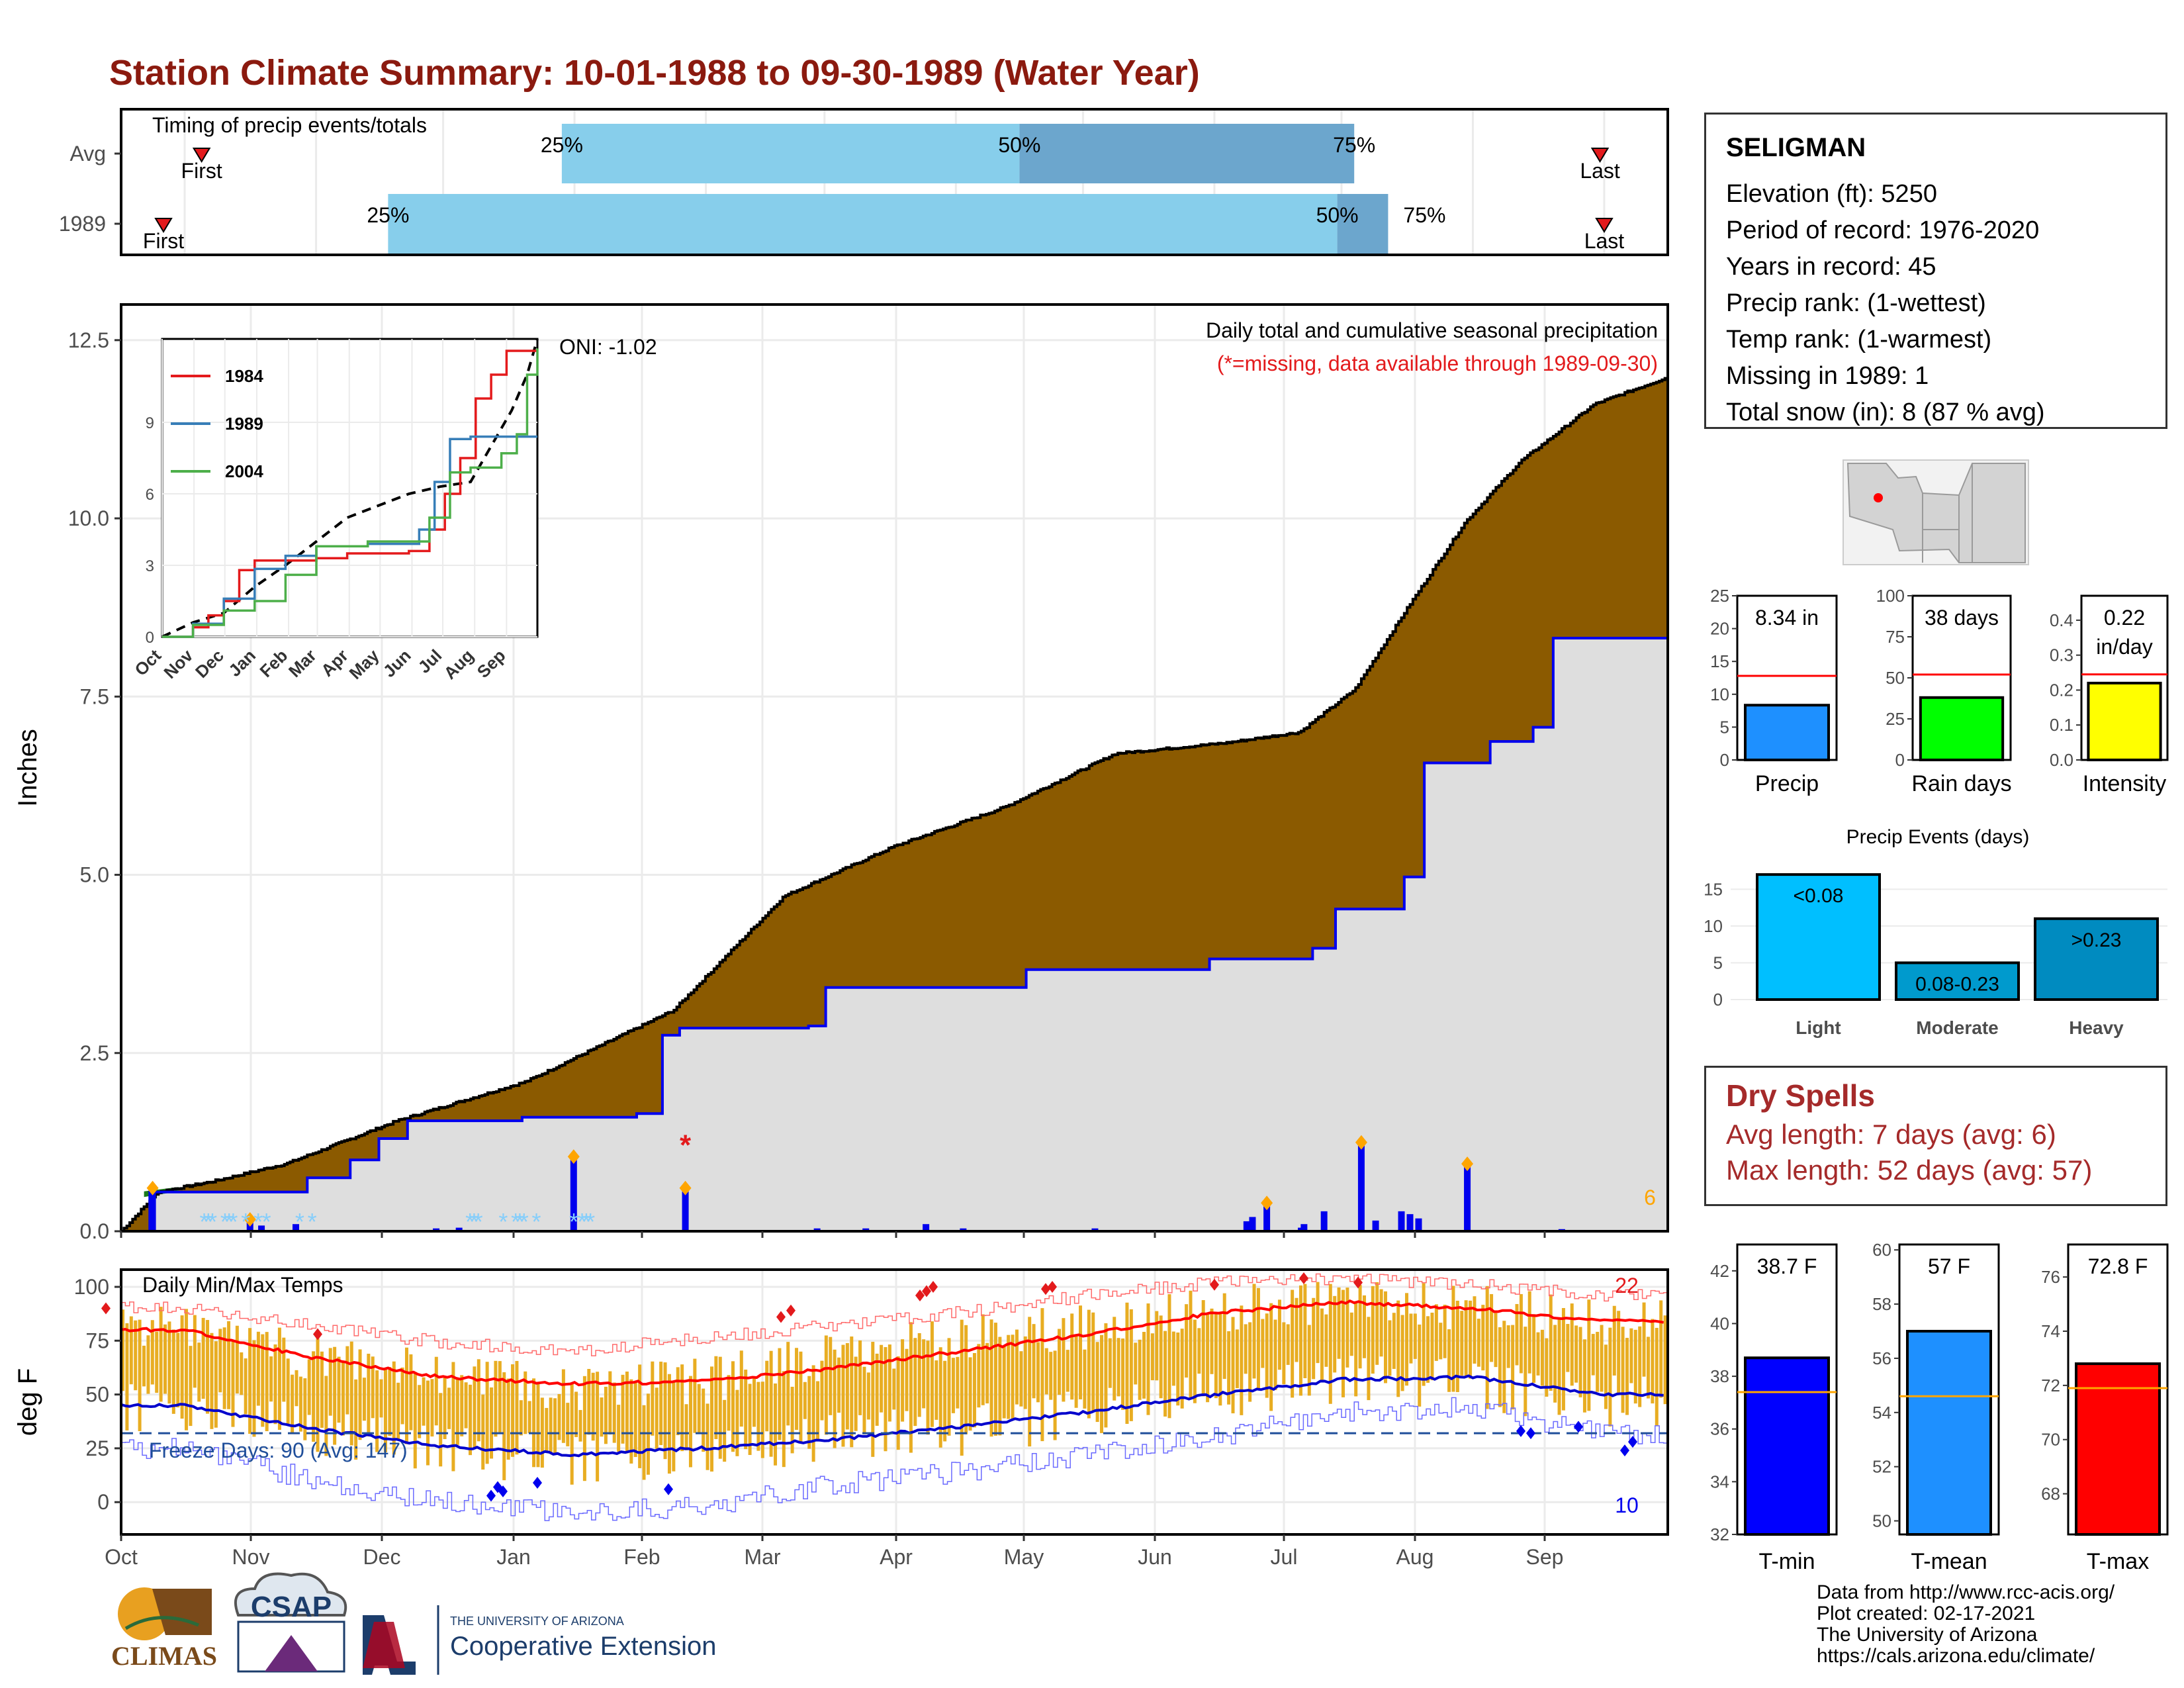  What do you see at coordinates (291, 1653) in the screenshot?
I see `csap-logo-mountain` at bounding box center [291, 1653].